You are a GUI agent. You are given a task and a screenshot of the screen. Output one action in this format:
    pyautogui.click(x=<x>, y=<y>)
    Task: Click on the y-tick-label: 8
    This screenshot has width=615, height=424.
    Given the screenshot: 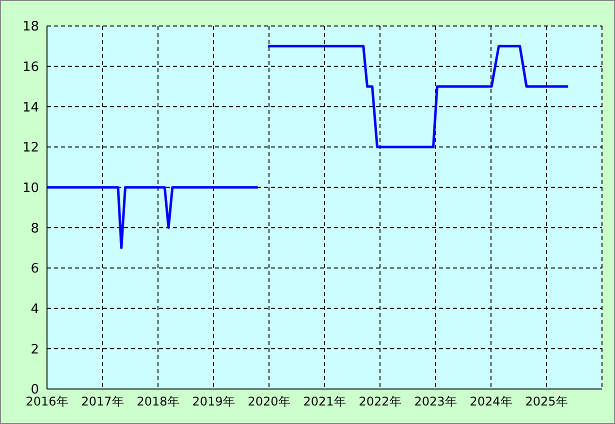 What is the action you would take?
    pyautogui.click(x=34, y=228)
    